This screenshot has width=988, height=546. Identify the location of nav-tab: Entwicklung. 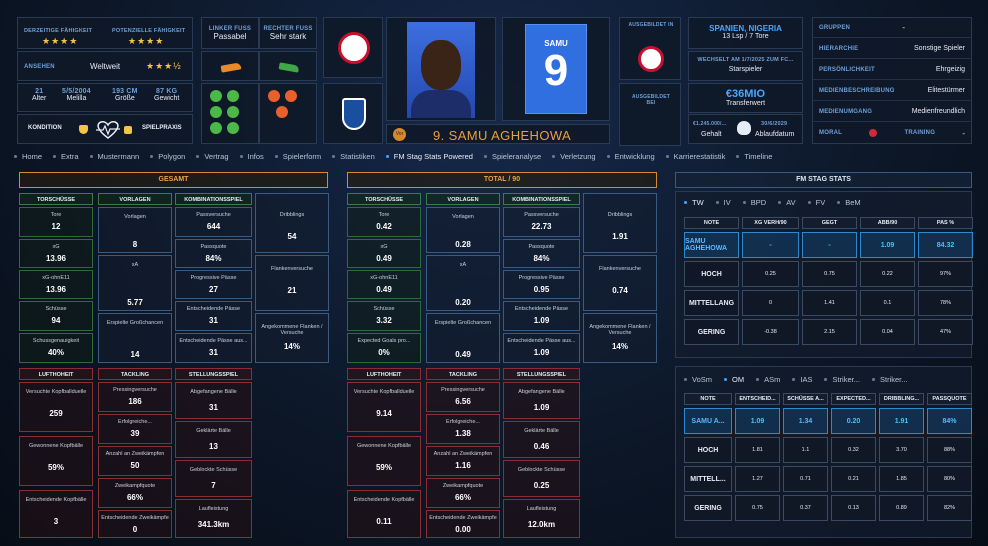
(630, 156).